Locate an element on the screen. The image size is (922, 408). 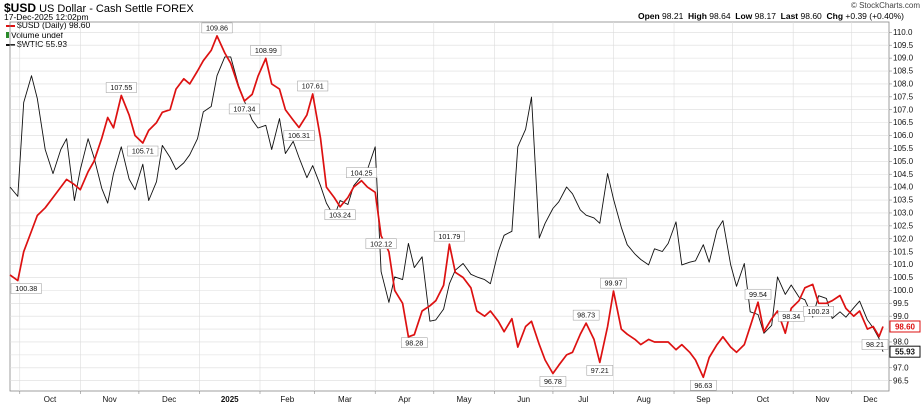
data-label-text: 99.54 is located at coordinates (758, 294).